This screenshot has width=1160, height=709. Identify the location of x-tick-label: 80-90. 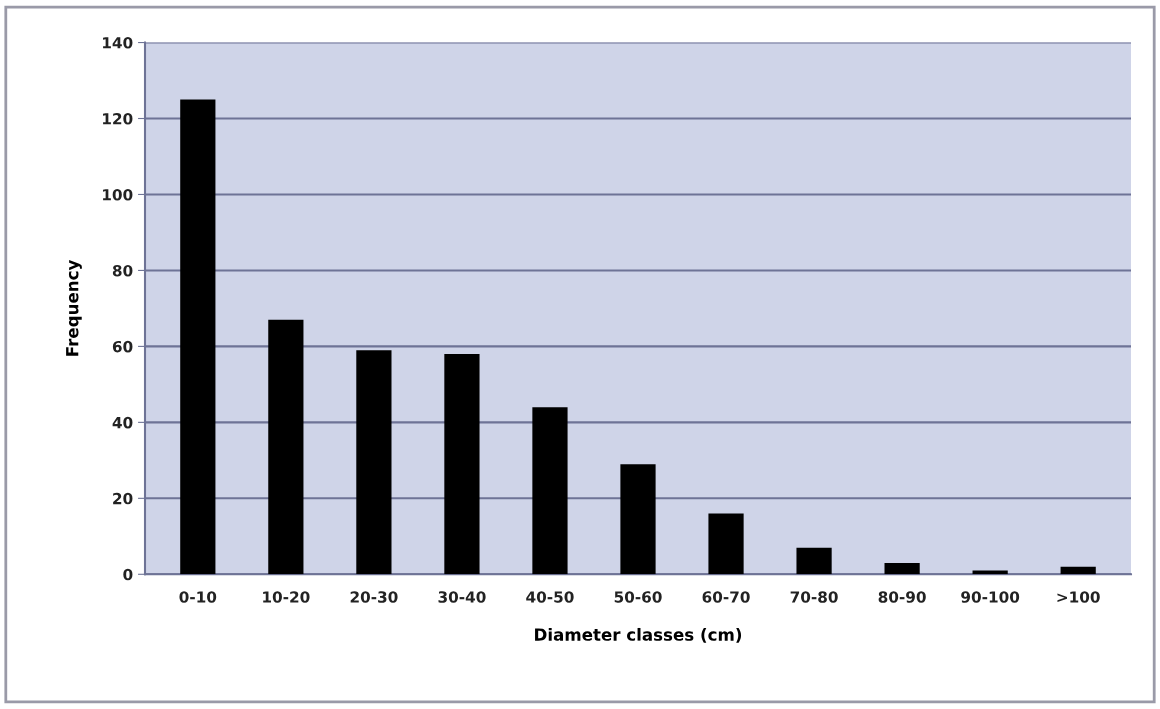
(902, 597).